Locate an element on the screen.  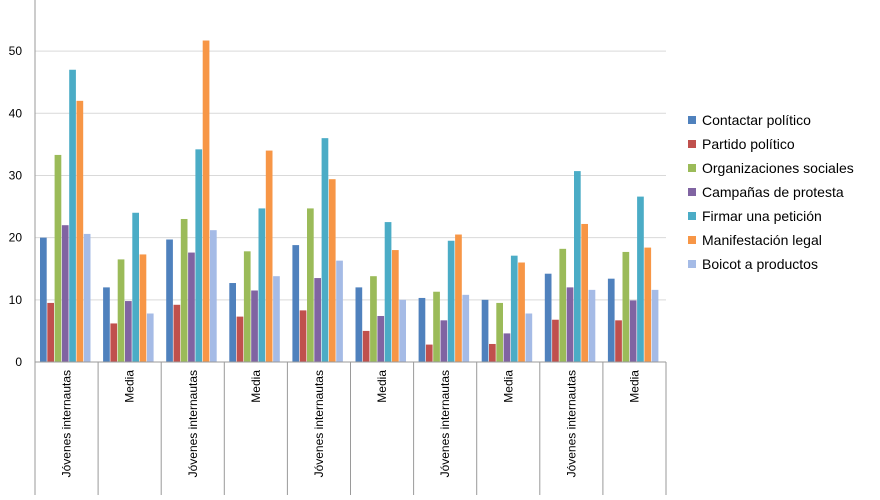
legend-label: Firmar una petición is located at coordinates (762, 216).